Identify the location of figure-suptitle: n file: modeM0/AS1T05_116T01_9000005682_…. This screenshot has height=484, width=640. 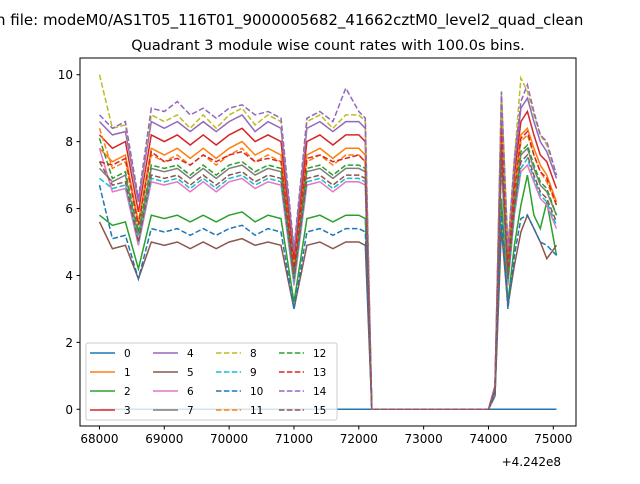
(291, 20).